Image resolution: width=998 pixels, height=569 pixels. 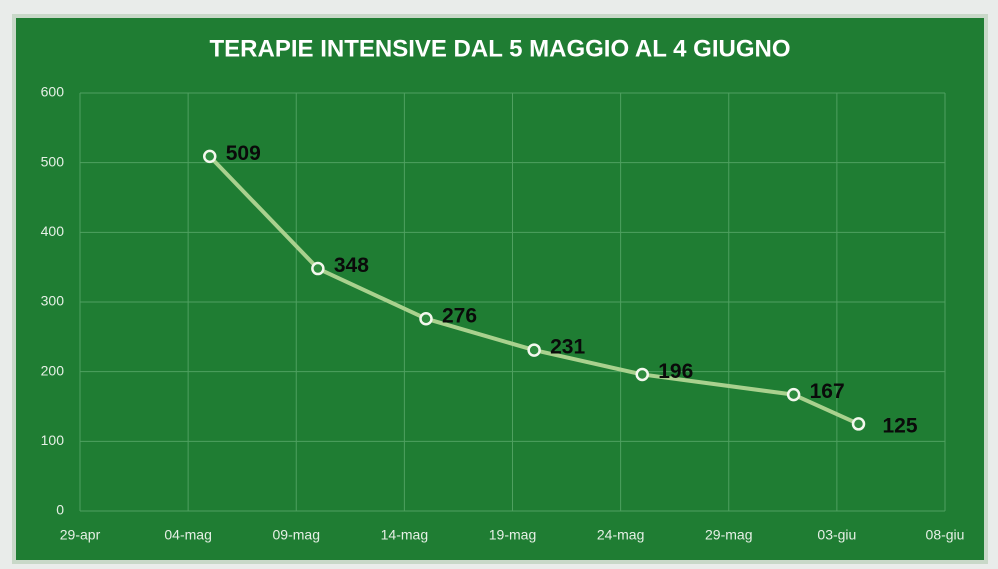 I want to click on x-tick-label: 08-giu, so click(x=945, y=535).